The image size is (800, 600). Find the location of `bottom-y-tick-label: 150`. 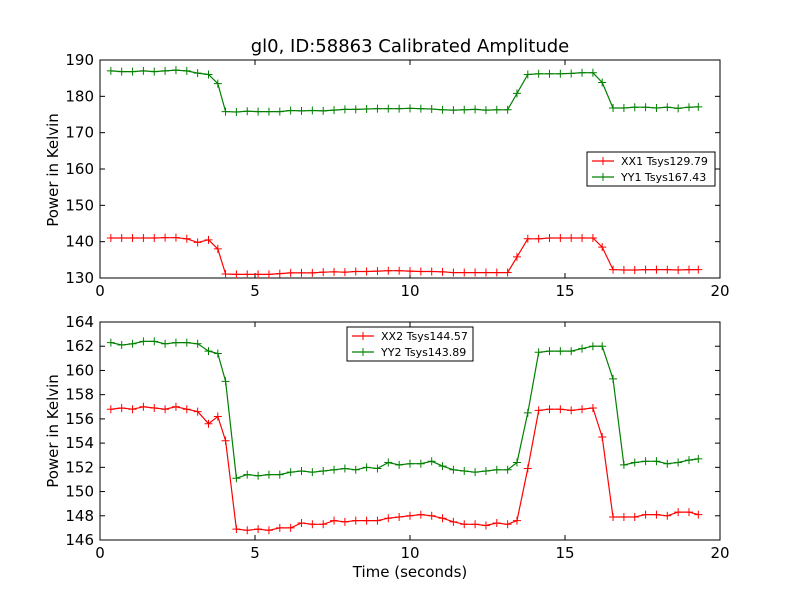

bottom-y-tick-label: 150 is located at coordinates (79, 492).